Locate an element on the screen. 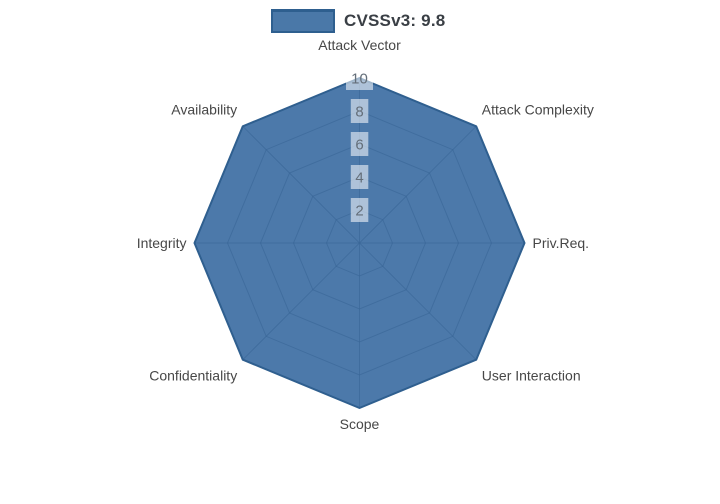  tick-value: 8 is located at coordinates (359, 112).